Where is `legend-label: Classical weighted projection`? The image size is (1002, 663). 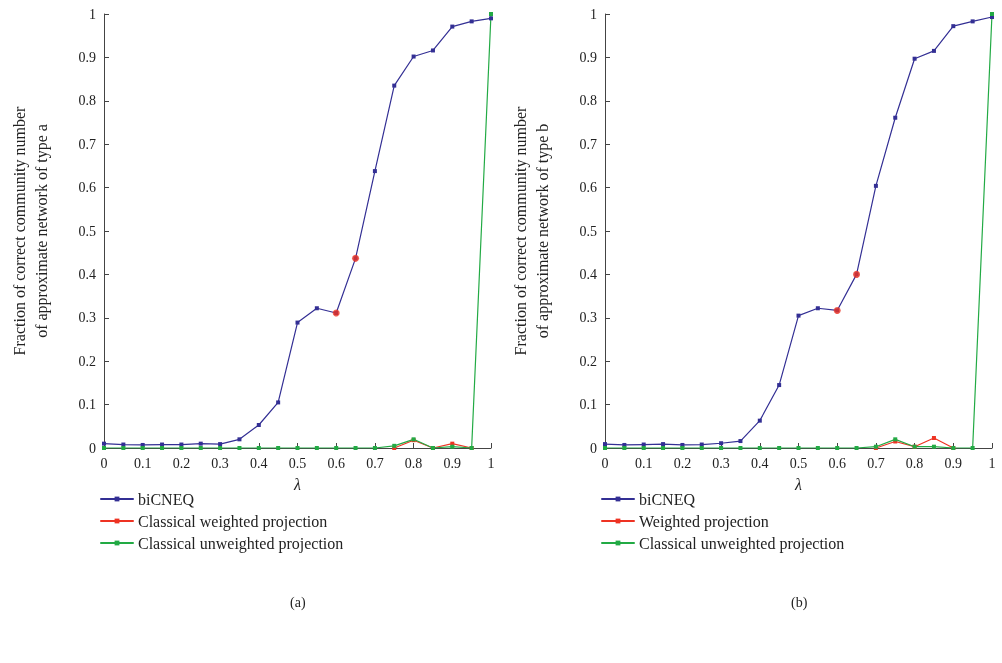
legend-label: Classical weighted projection is located at coordinates (233, 521).